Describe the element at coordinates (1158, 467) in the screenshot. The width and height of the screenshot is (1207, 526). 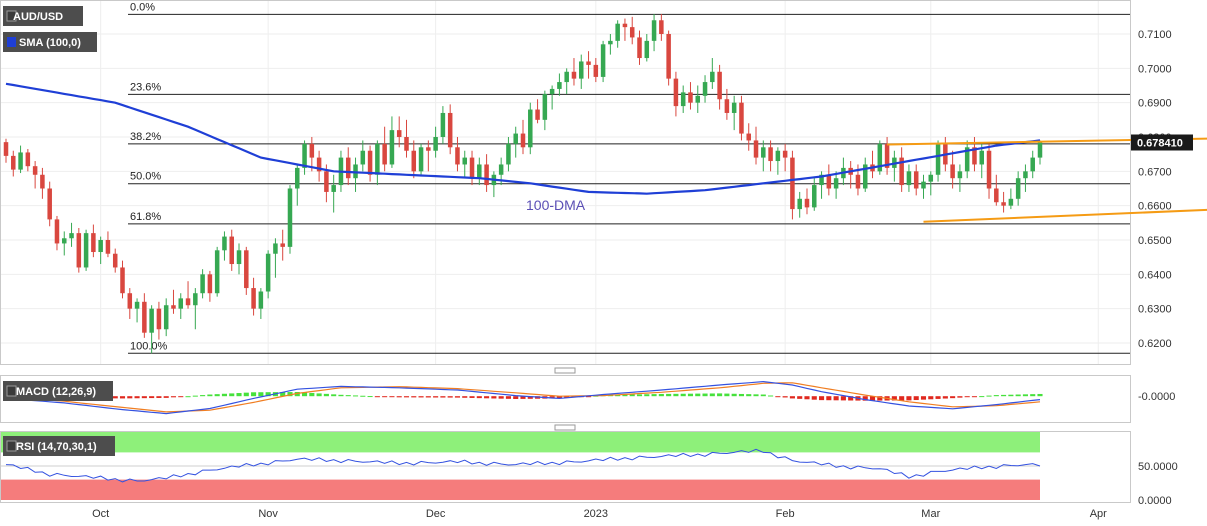
I see `rsi-tick-label: 50.0000` at that location.